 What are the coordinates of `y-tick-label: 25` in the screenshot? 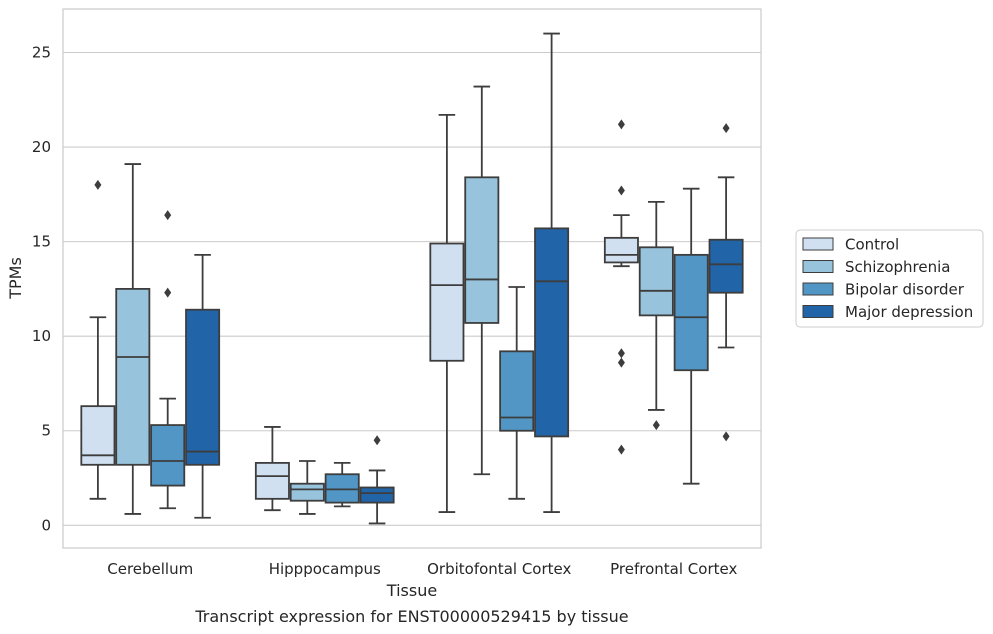 It's located at (41, 52).